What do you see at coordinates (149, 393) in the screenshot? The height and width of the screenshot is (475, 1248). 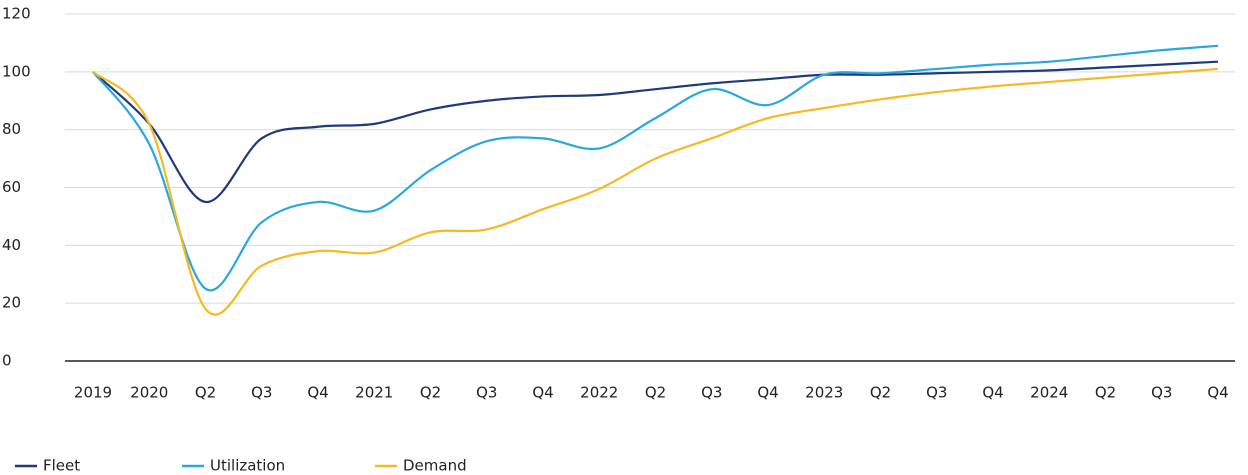 I see `x-tick-label: 2020` at bounding box center [149, 393].